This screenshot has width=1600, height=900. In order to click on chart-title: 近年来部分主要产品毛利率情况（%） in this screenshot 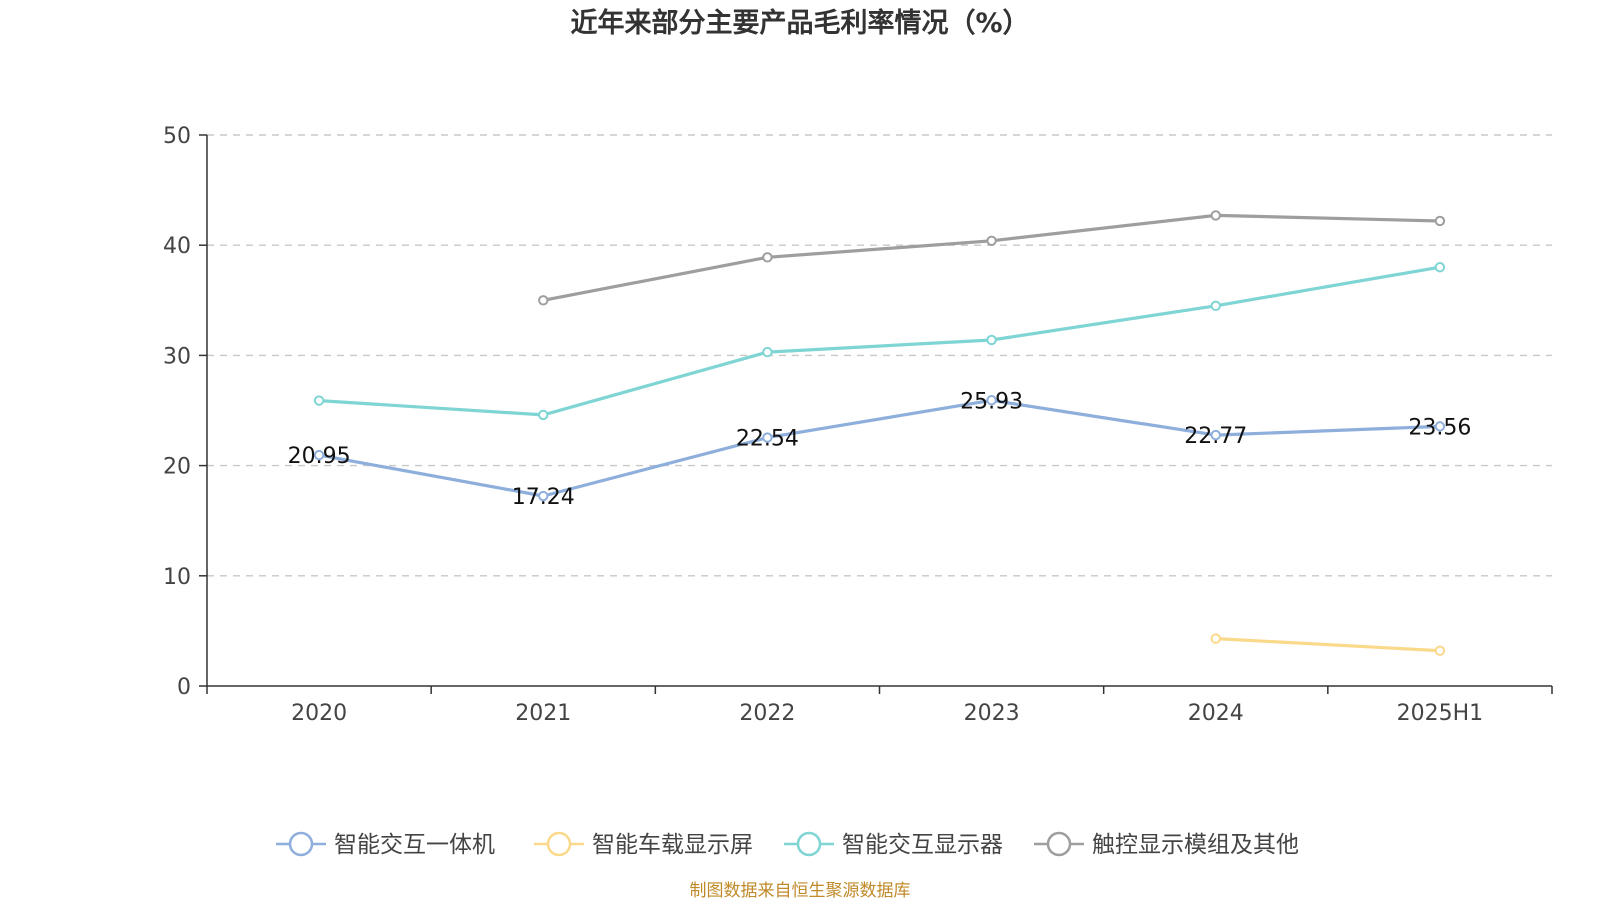, I will do `click(799, 23)`.